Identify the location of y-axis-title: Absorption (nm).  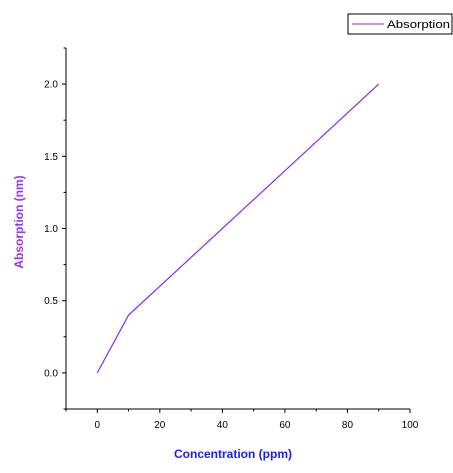
(19, 221).